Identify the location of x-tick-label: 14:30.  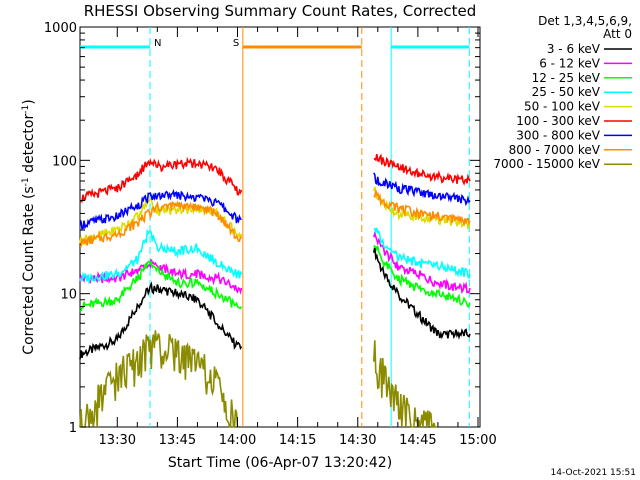
(357, 440).